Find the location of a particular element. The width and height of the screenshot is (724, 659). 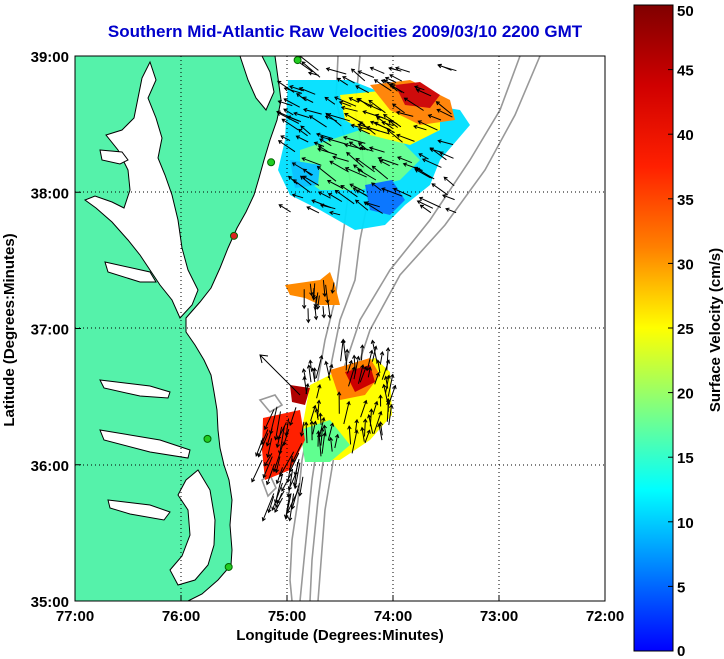

y-tick-label: 38:00 is located at coordinates (50, 193).